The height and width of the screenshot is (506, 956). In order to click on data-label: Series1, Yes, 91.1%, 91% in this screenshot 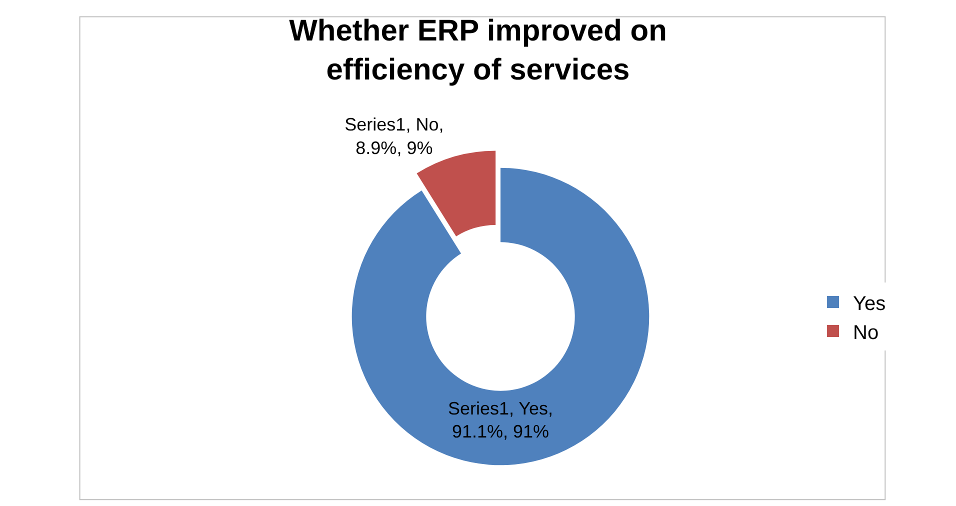, I will do `click(501, 420)`.